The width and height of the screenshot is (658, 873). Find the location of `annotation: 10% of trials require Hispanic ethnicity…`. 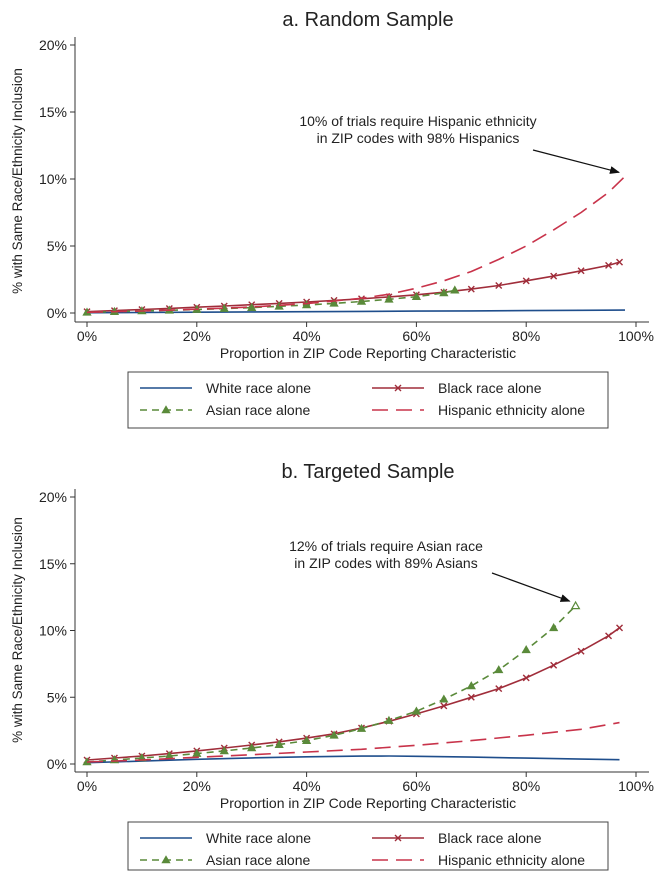

annotation: 10% of trials require Hispanic ethnicity… is located at coordinates (459, 143).